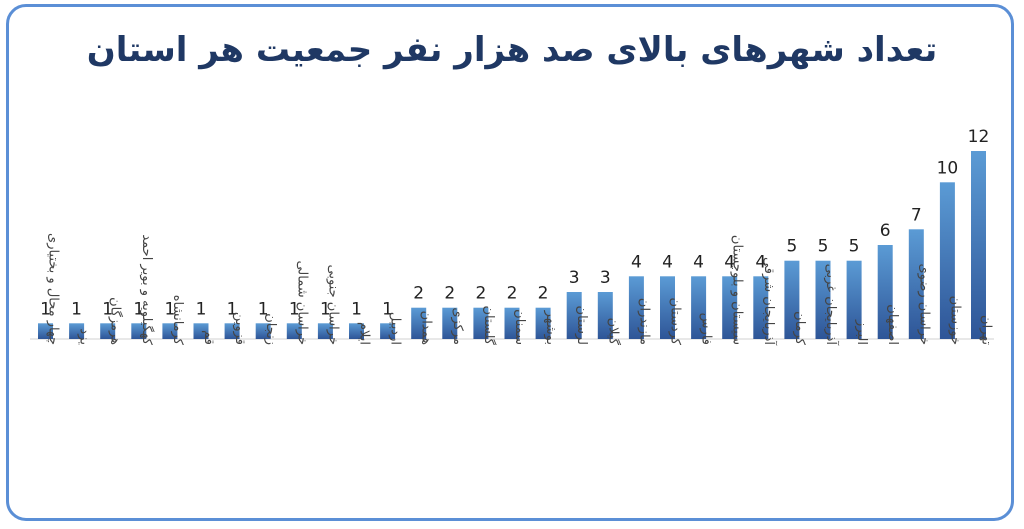  What do you see at coordinates (706, 329) in the screenshot?
I see `category-label: فارس` at bounding box center [706, 329].